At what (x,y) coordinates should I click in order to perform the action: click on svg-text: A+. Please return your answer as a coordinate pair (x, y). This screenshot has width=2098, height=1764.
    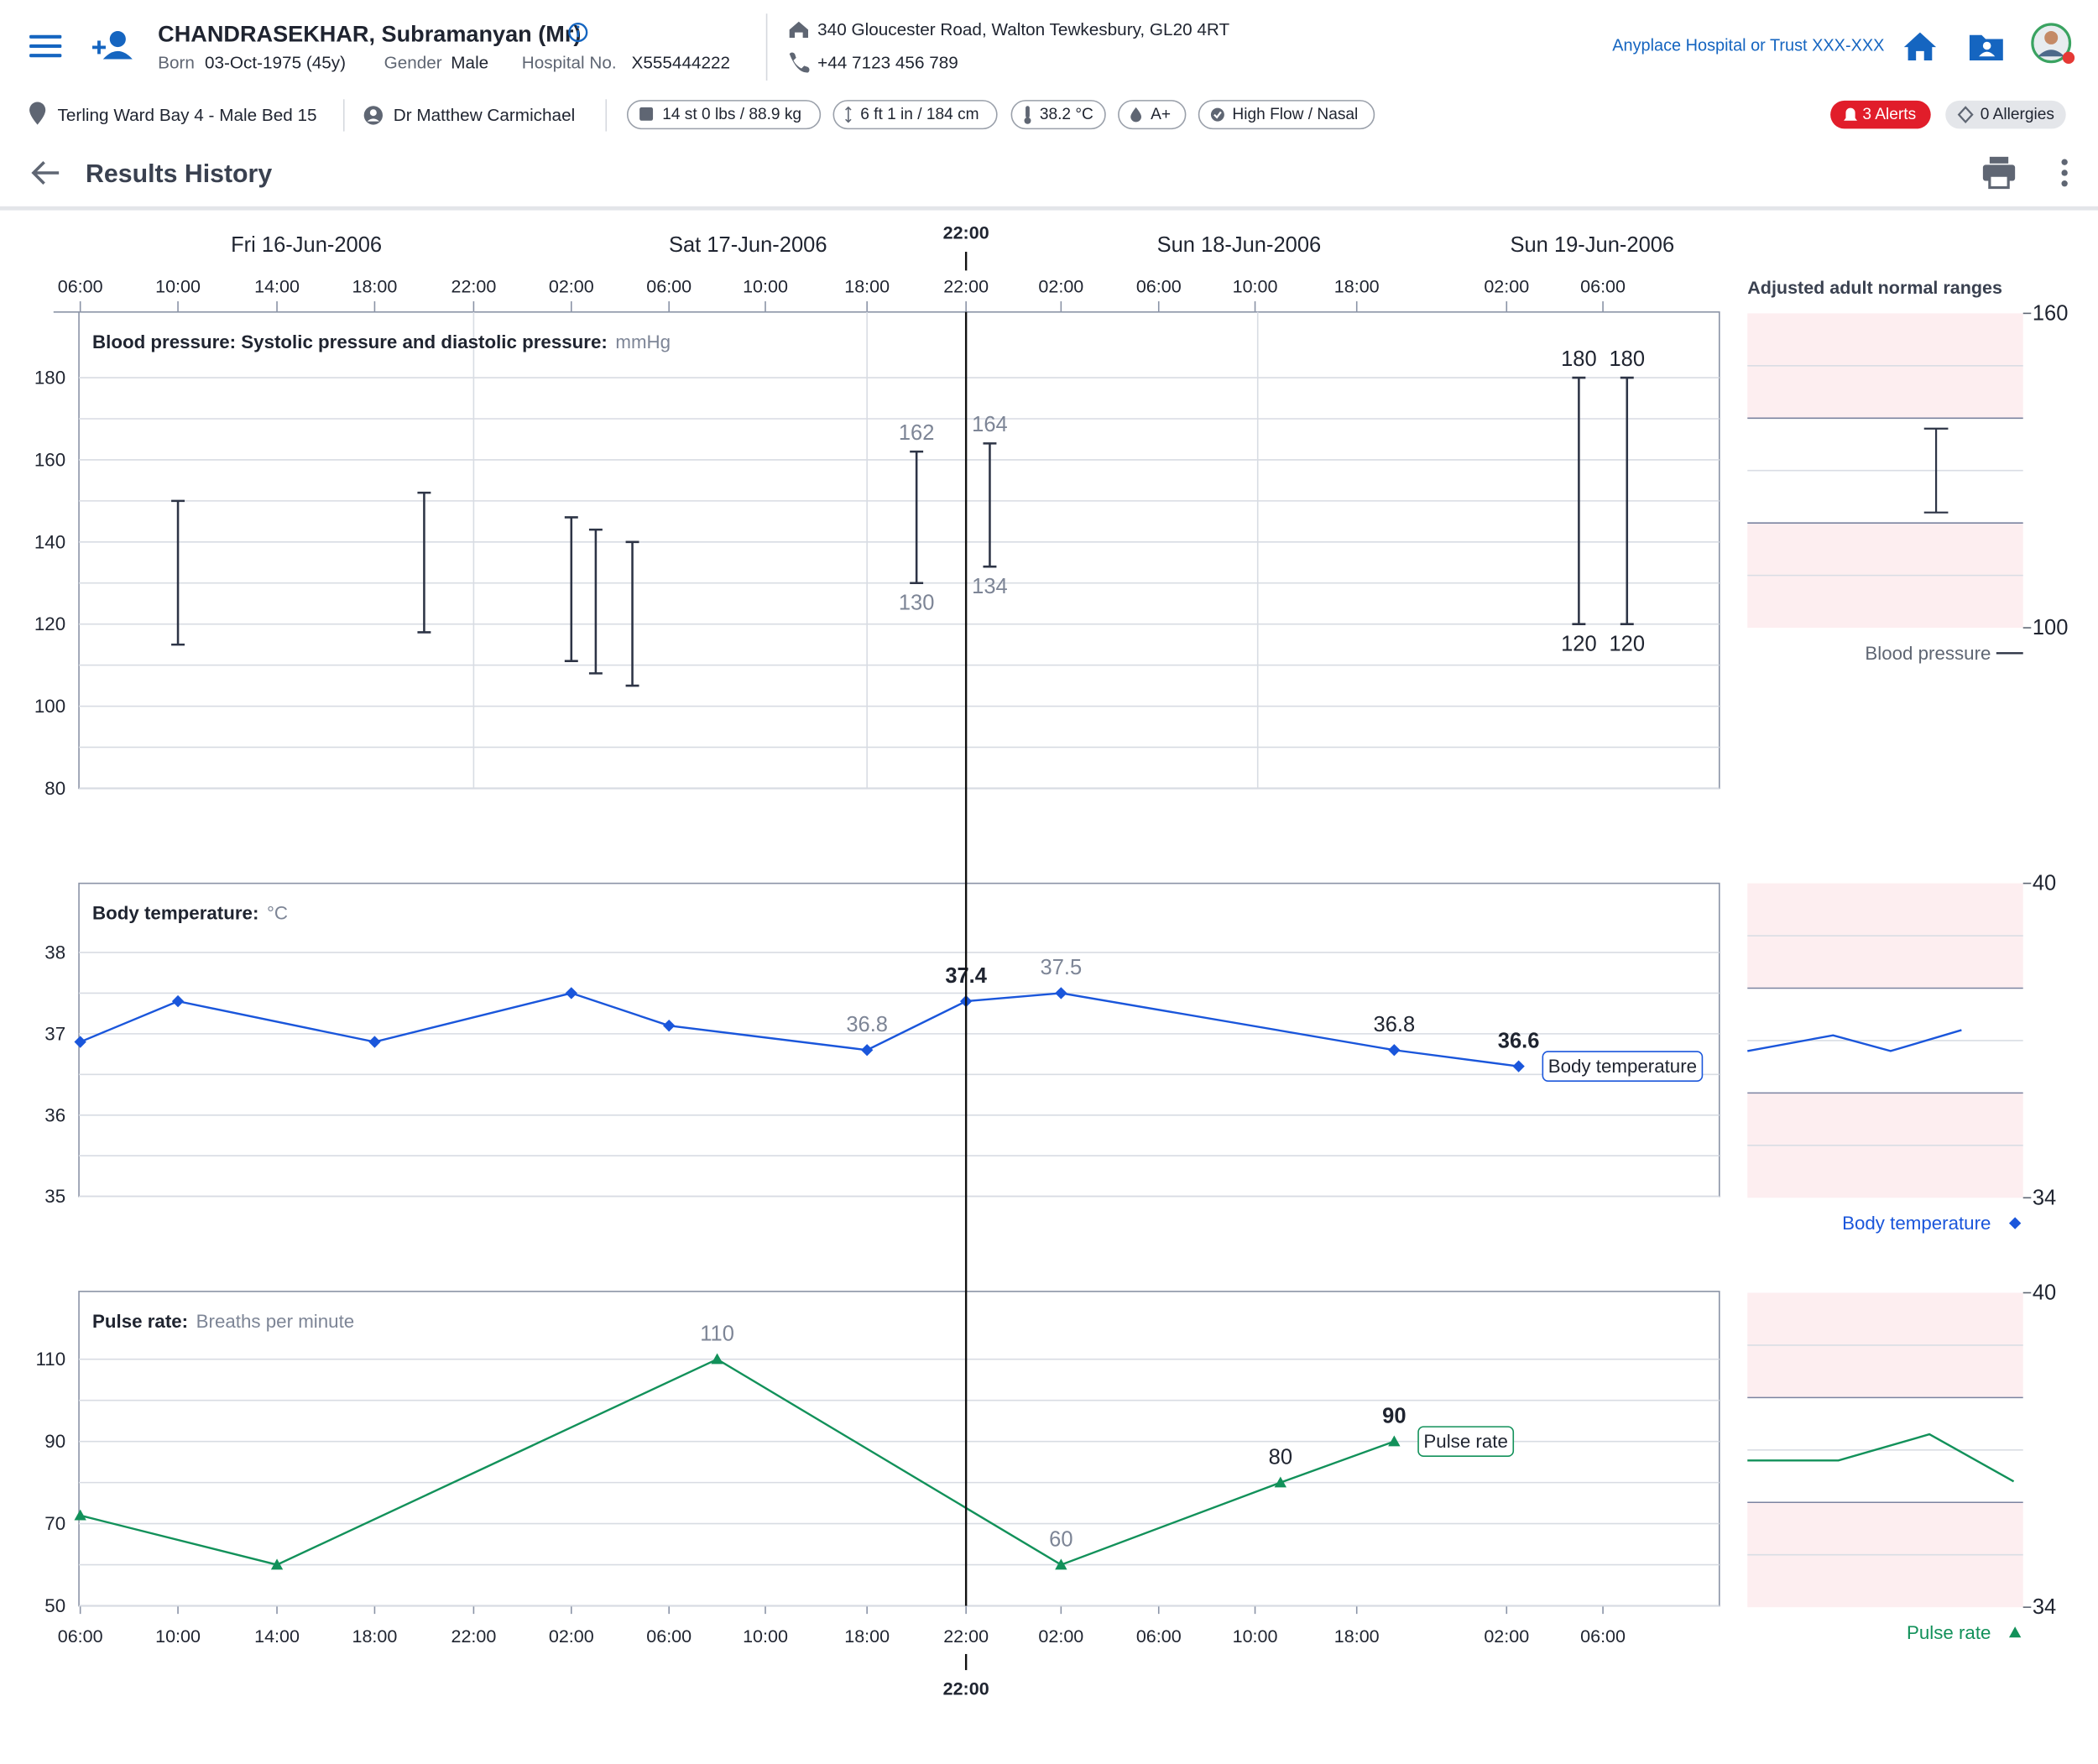
    Looking at the image, I should click on (1161, 114).